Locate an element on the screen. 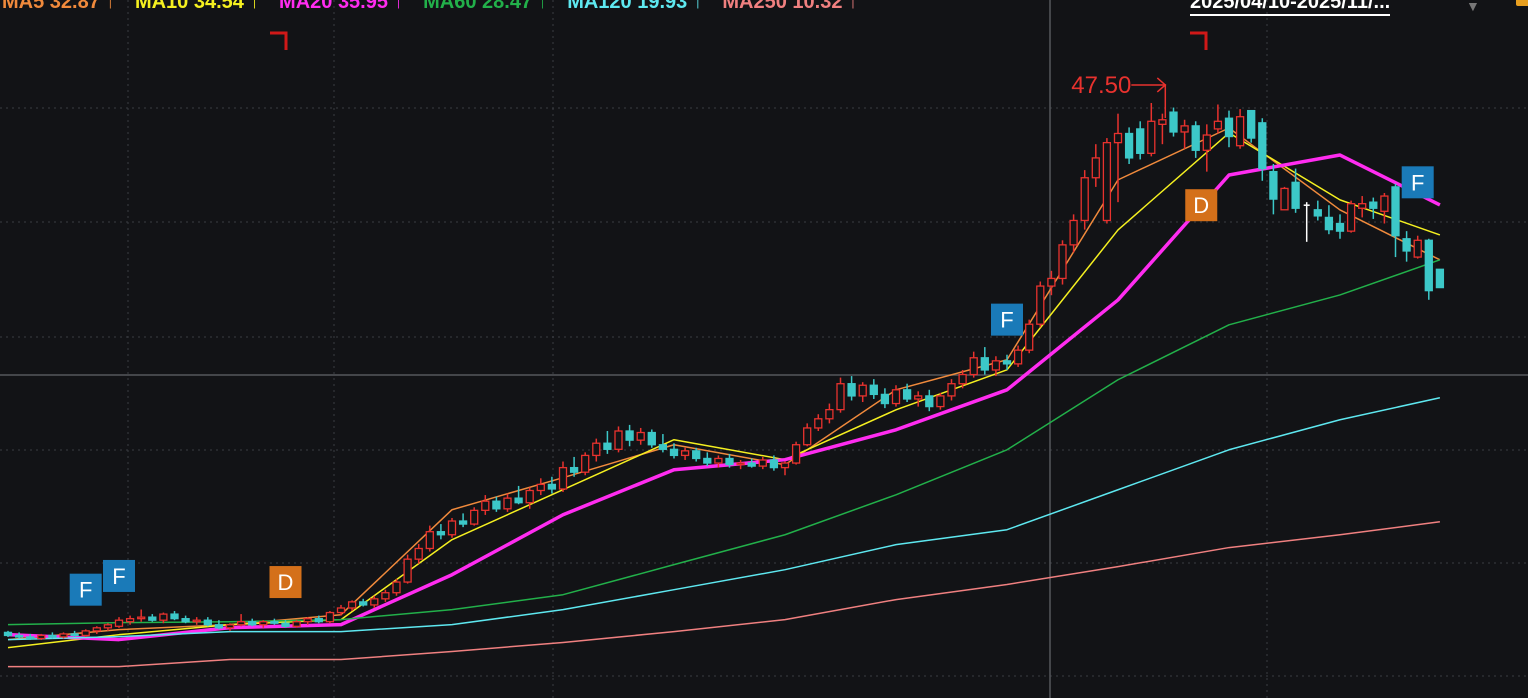  settings-badge-icon is located at coordinates (1522, 3).